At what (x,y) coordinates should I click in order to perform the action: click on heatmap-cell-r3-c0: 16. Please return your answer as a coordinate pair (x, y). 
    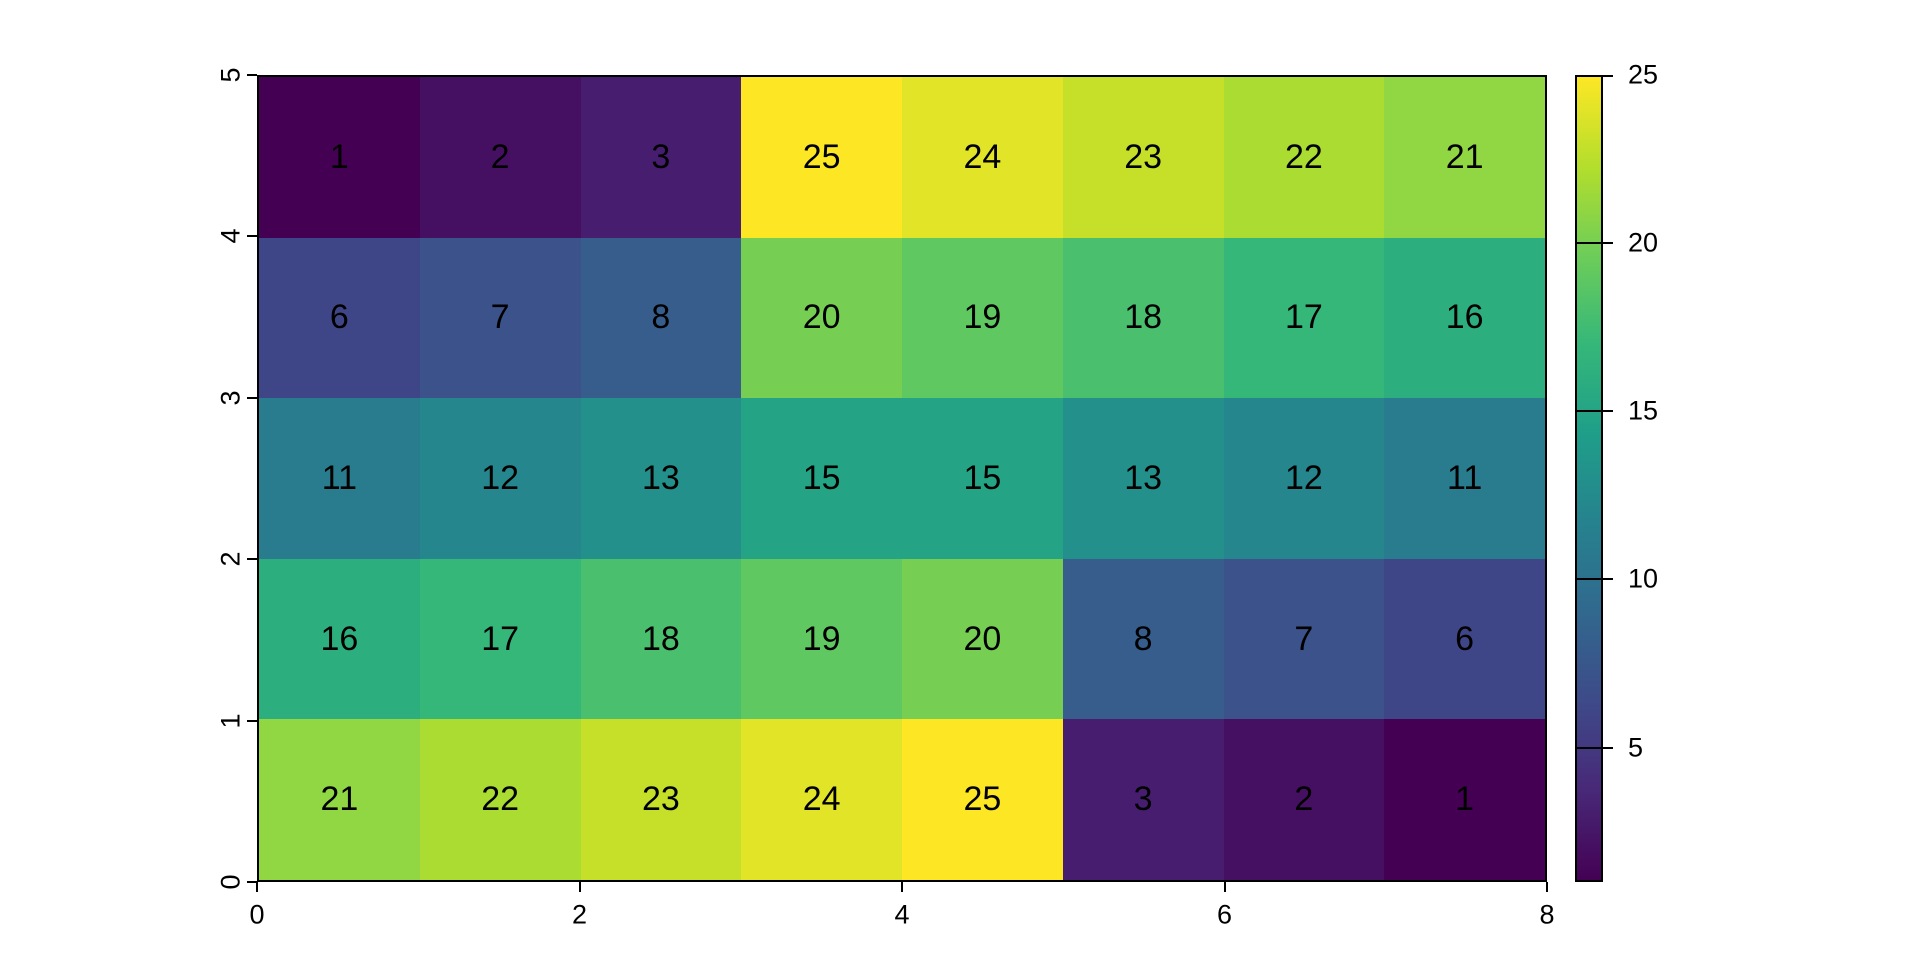
    Looking at the image, I should click on (339, 639).